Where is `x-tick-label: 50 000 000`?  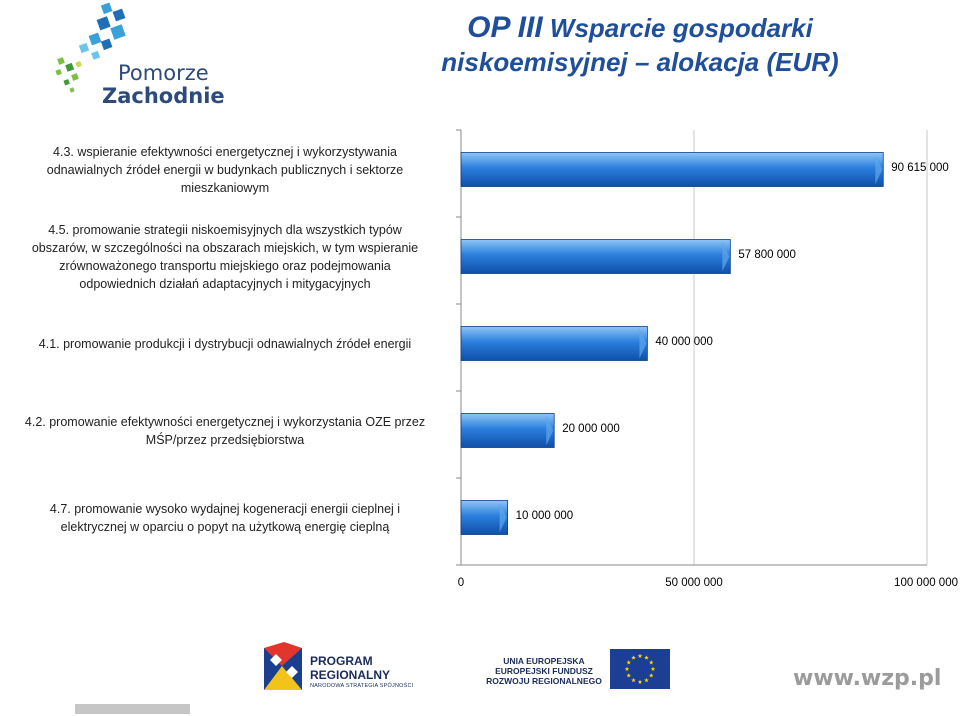 x-tick-label: 50 000 000 is located at coordinates (694, 583).